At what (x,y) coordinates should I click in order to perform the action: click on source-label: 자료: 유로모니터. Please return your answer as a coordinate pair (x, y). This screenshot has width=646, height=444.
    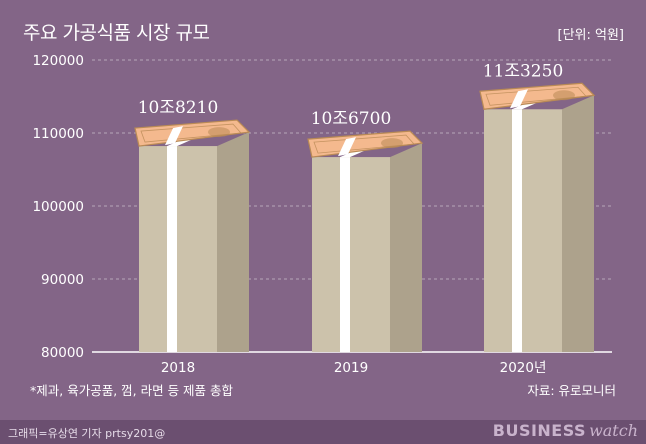
    Looking at the image, I should click on (571, 390).